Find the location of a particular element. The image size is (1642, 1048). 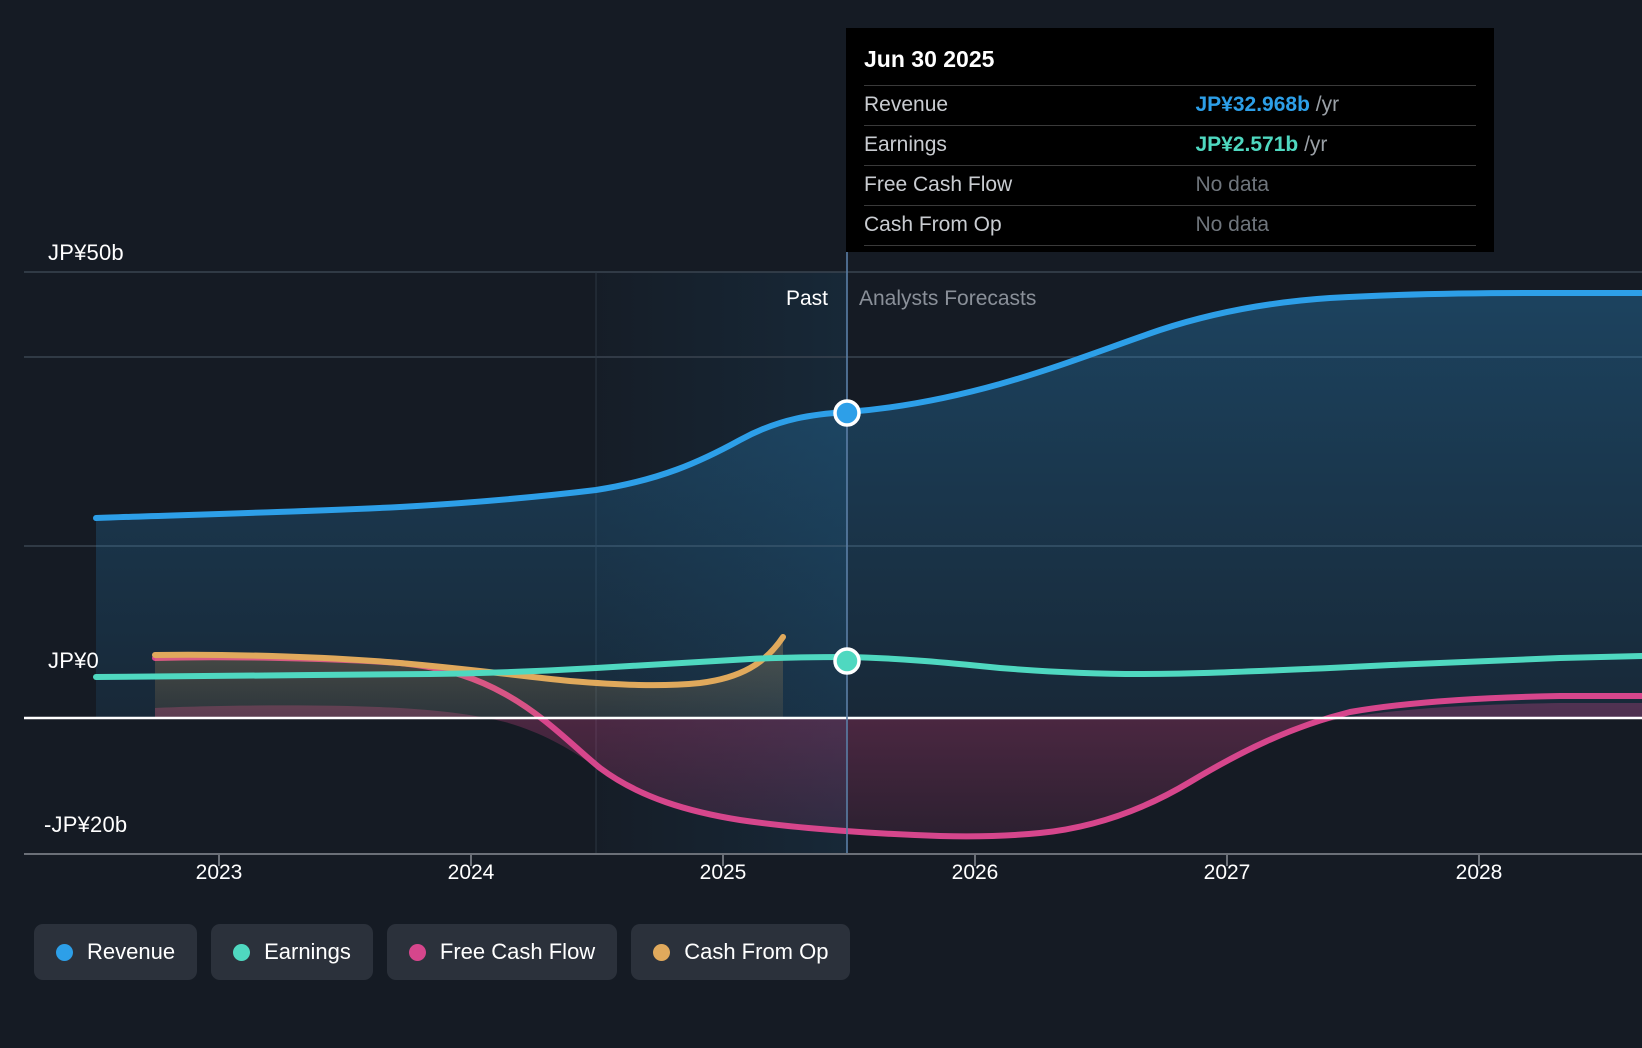

x-axis-label-2026: 2026 is located at coordinates (975, 872).